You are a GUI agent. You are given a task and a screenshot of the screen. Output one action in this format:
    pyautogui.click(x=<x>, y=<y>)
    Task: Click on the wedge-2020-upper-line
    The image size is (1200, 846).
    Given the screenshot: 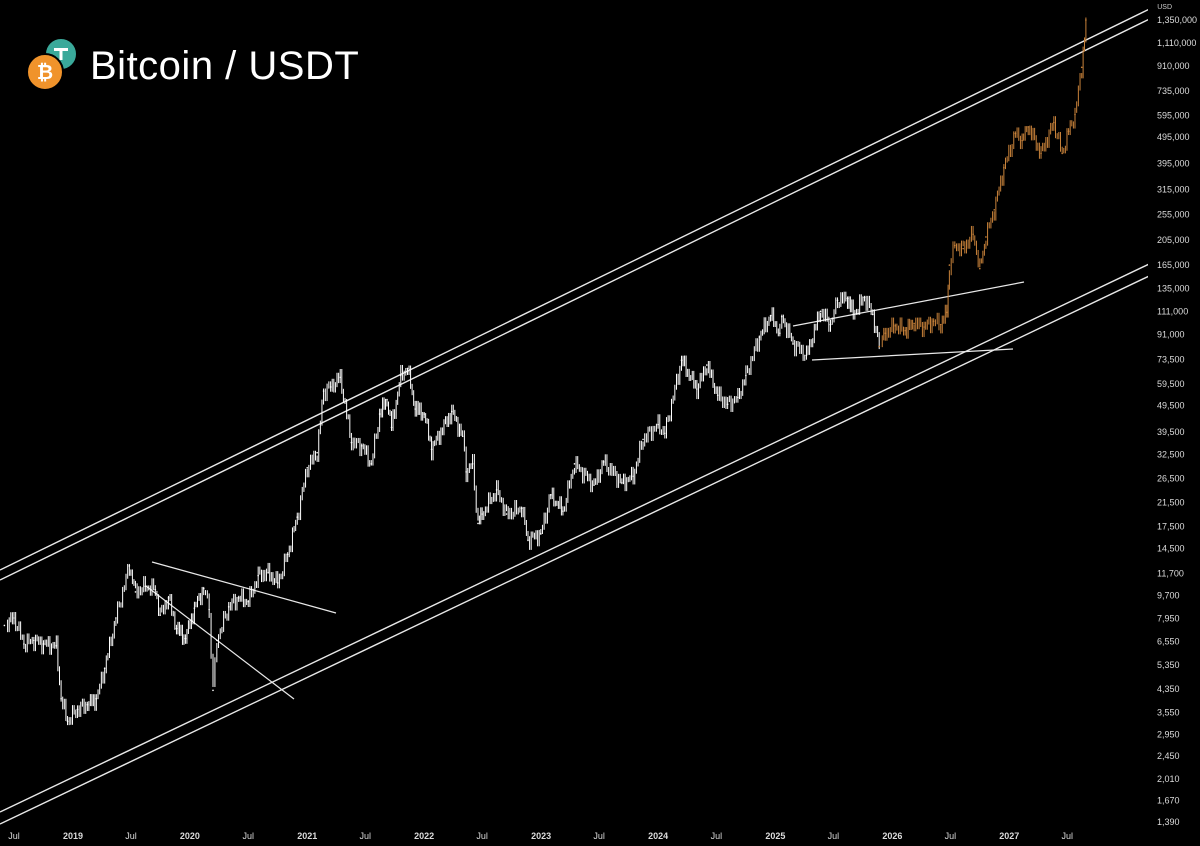 What is the action you would take?
    pyautogui.click(x=244, y=587)
    